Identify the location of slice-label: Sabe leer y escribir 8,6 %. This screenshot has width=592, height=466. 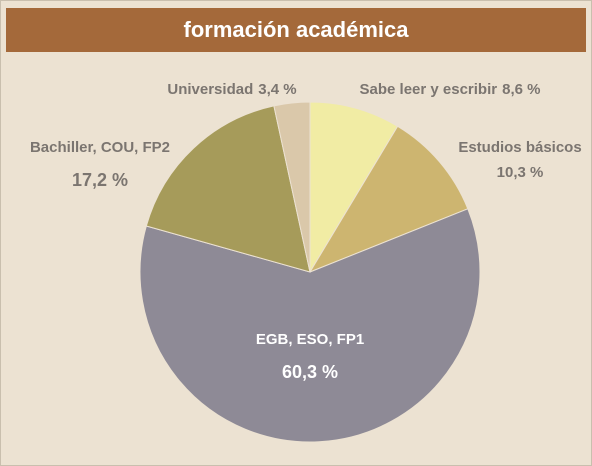
(450, 89).